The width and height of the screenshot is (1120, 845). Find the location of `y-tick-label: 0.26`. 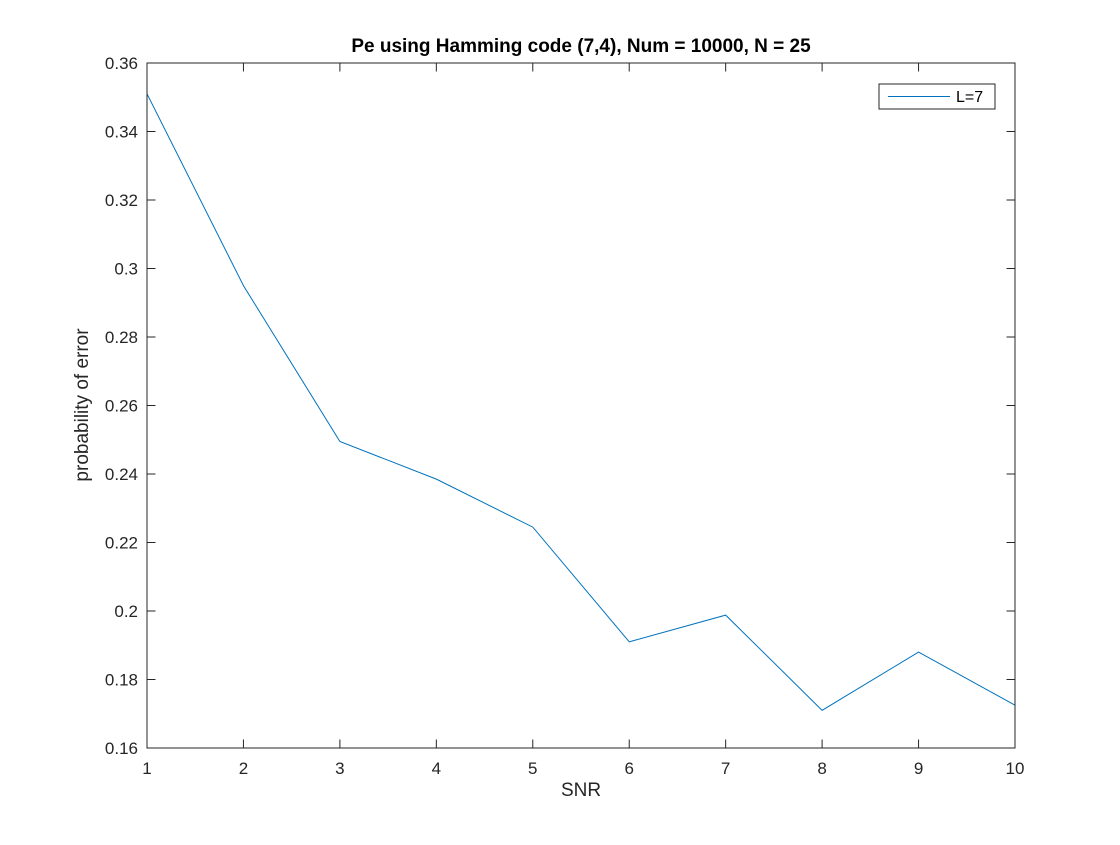

y-tick-label: 0.26 is located at coordinates (121, 406).